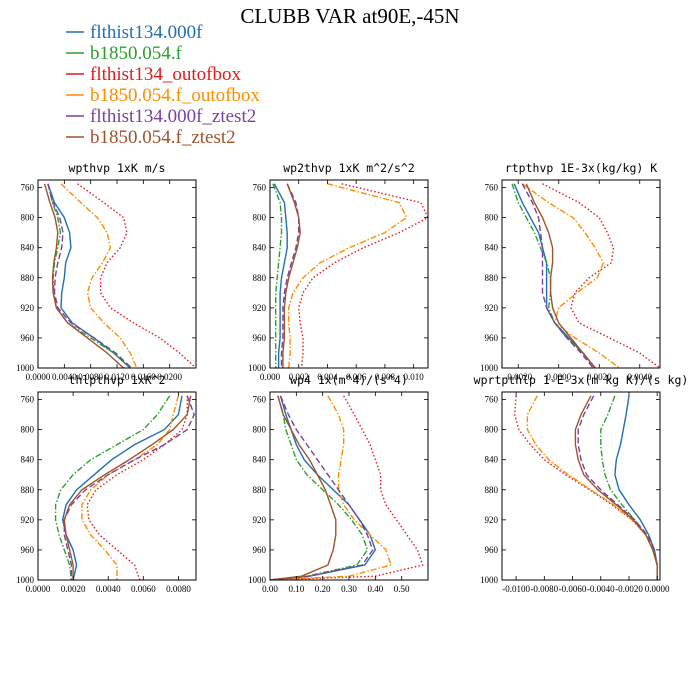 The width and height of the screenshot is (700, 700). Describe the element at coordinates (117, 168) in the screenshot. I see `panel-title: wpthvp 1xK m/s` at that location.